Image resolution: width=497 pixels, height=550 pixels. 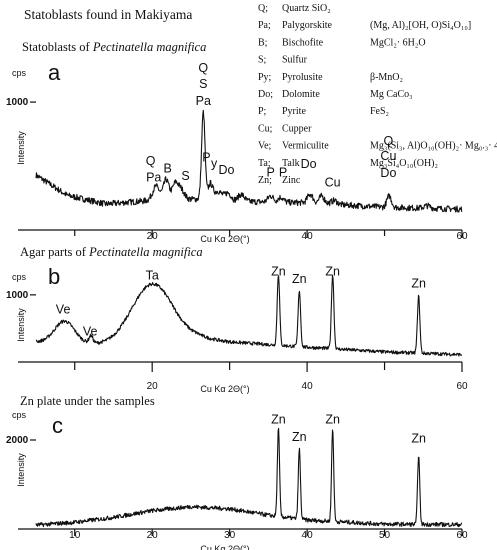 What do you see at coordinates (391, 94) in the screenshot?
I see `legend-formula: Mg CaCo₃` at bounding box center [391, 94].